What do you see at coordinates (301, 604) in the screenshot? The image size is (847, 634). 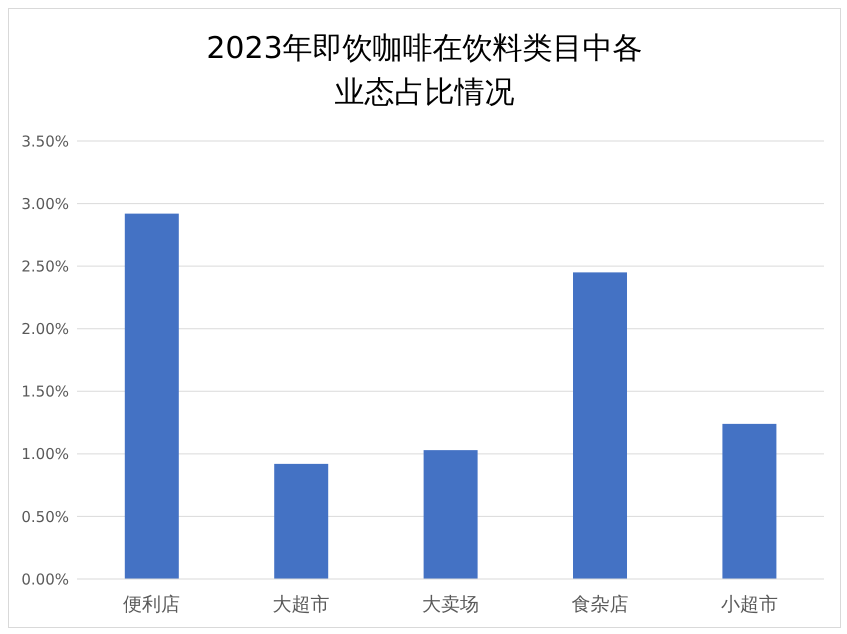 I see `x-tick-label: 大超市` at bounding box center [301, 604].